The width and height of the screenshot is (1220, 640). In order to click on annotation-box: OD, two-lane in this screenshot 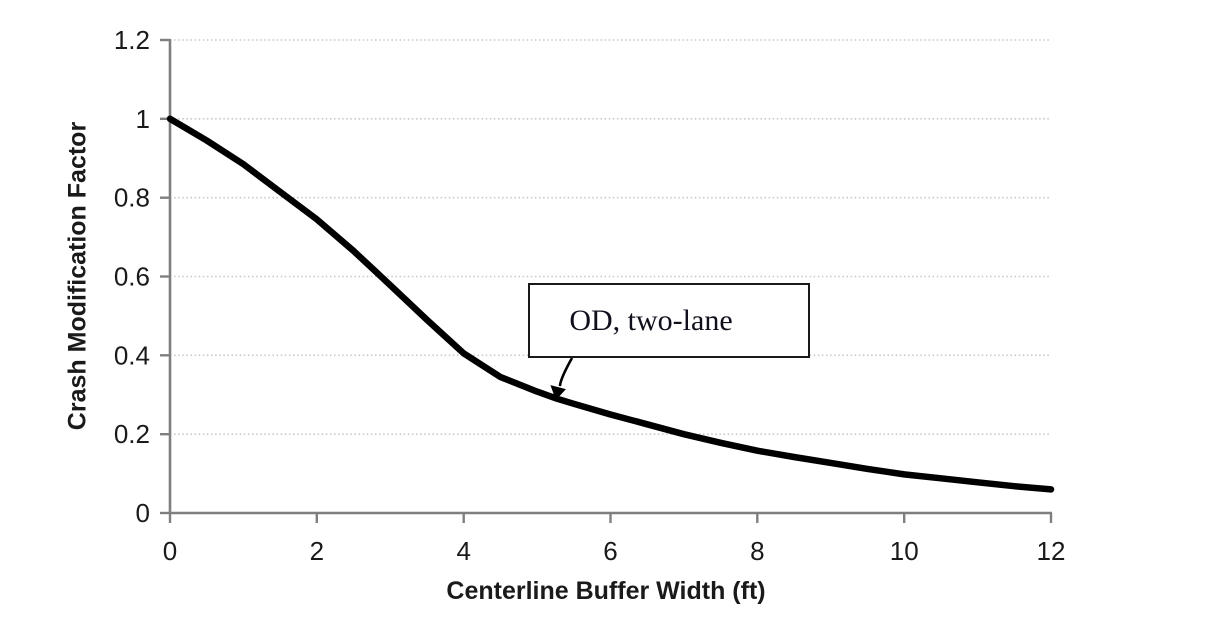, I will do `click(669, 320)`.